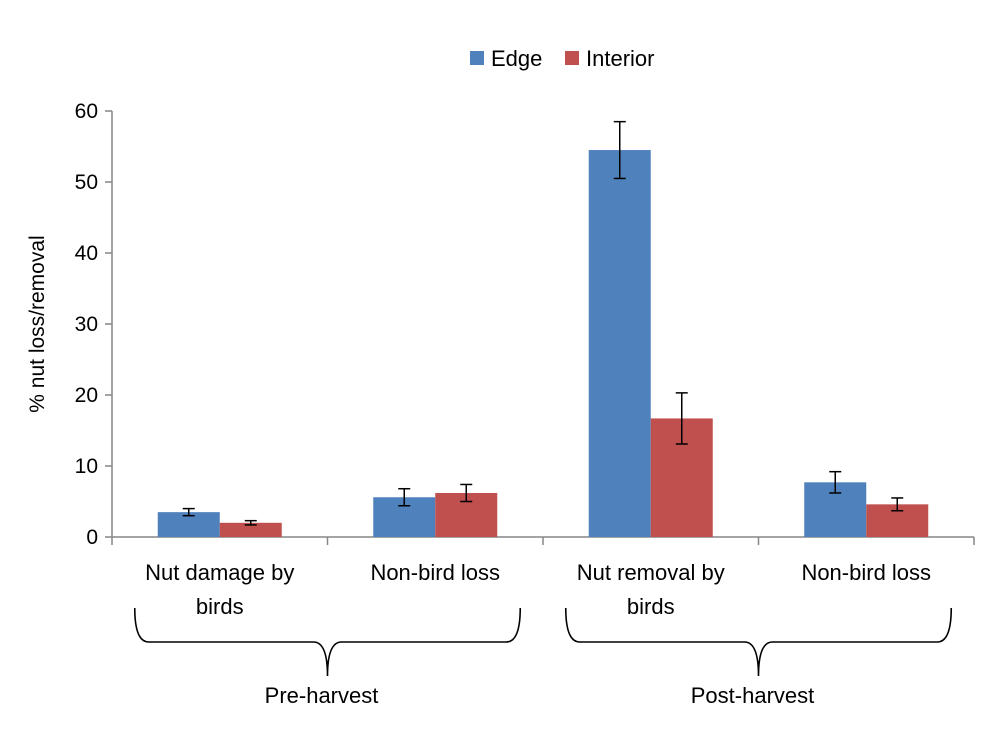 The width and height of the screenshot is (1000, 733). Describe the element at coordinates (250, 529) in the screenshot. I see `bar-interior` at that location.